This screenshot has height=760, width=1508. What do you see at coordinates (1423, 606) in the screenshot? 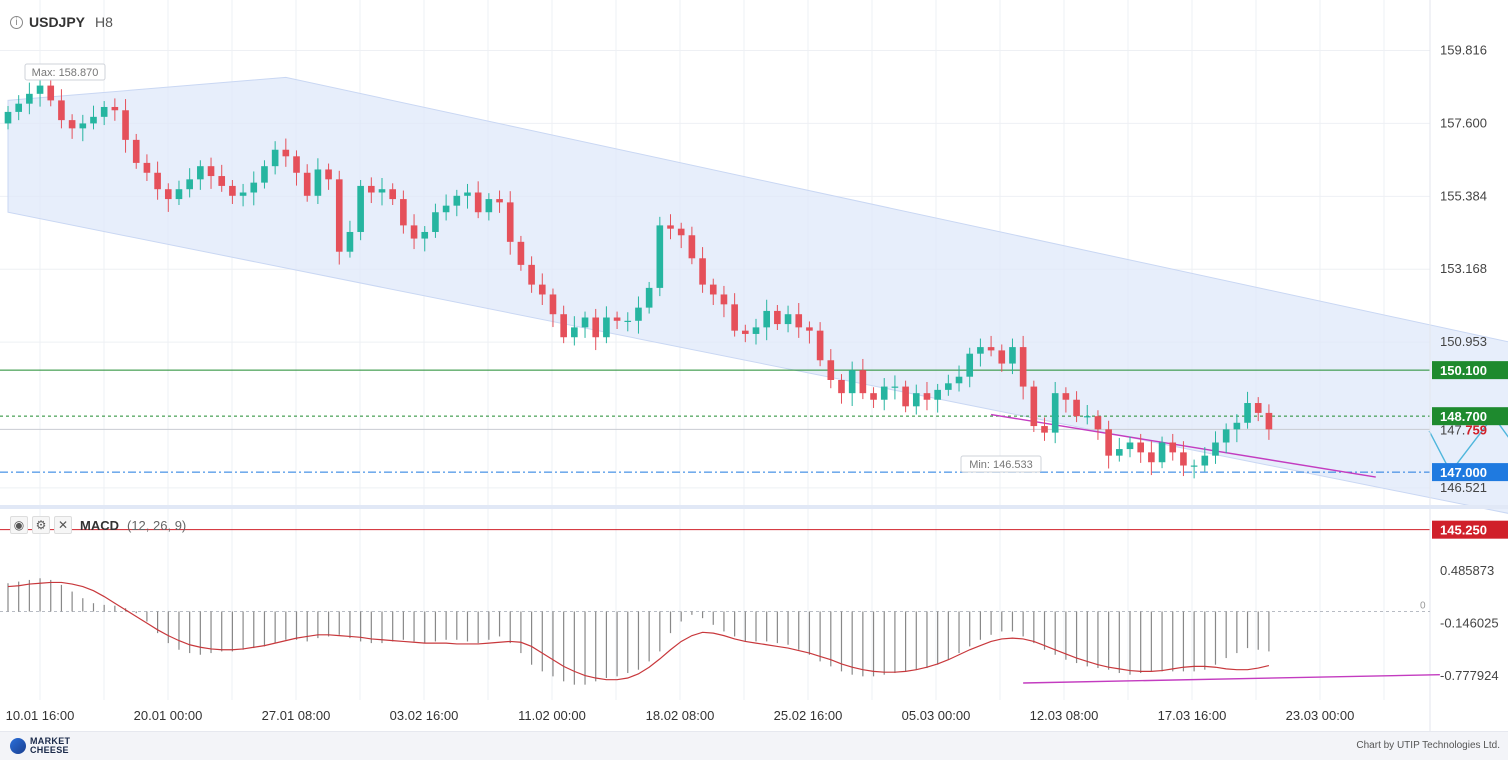
I see `zero-label: 0` at bounding box center [1423, 606].